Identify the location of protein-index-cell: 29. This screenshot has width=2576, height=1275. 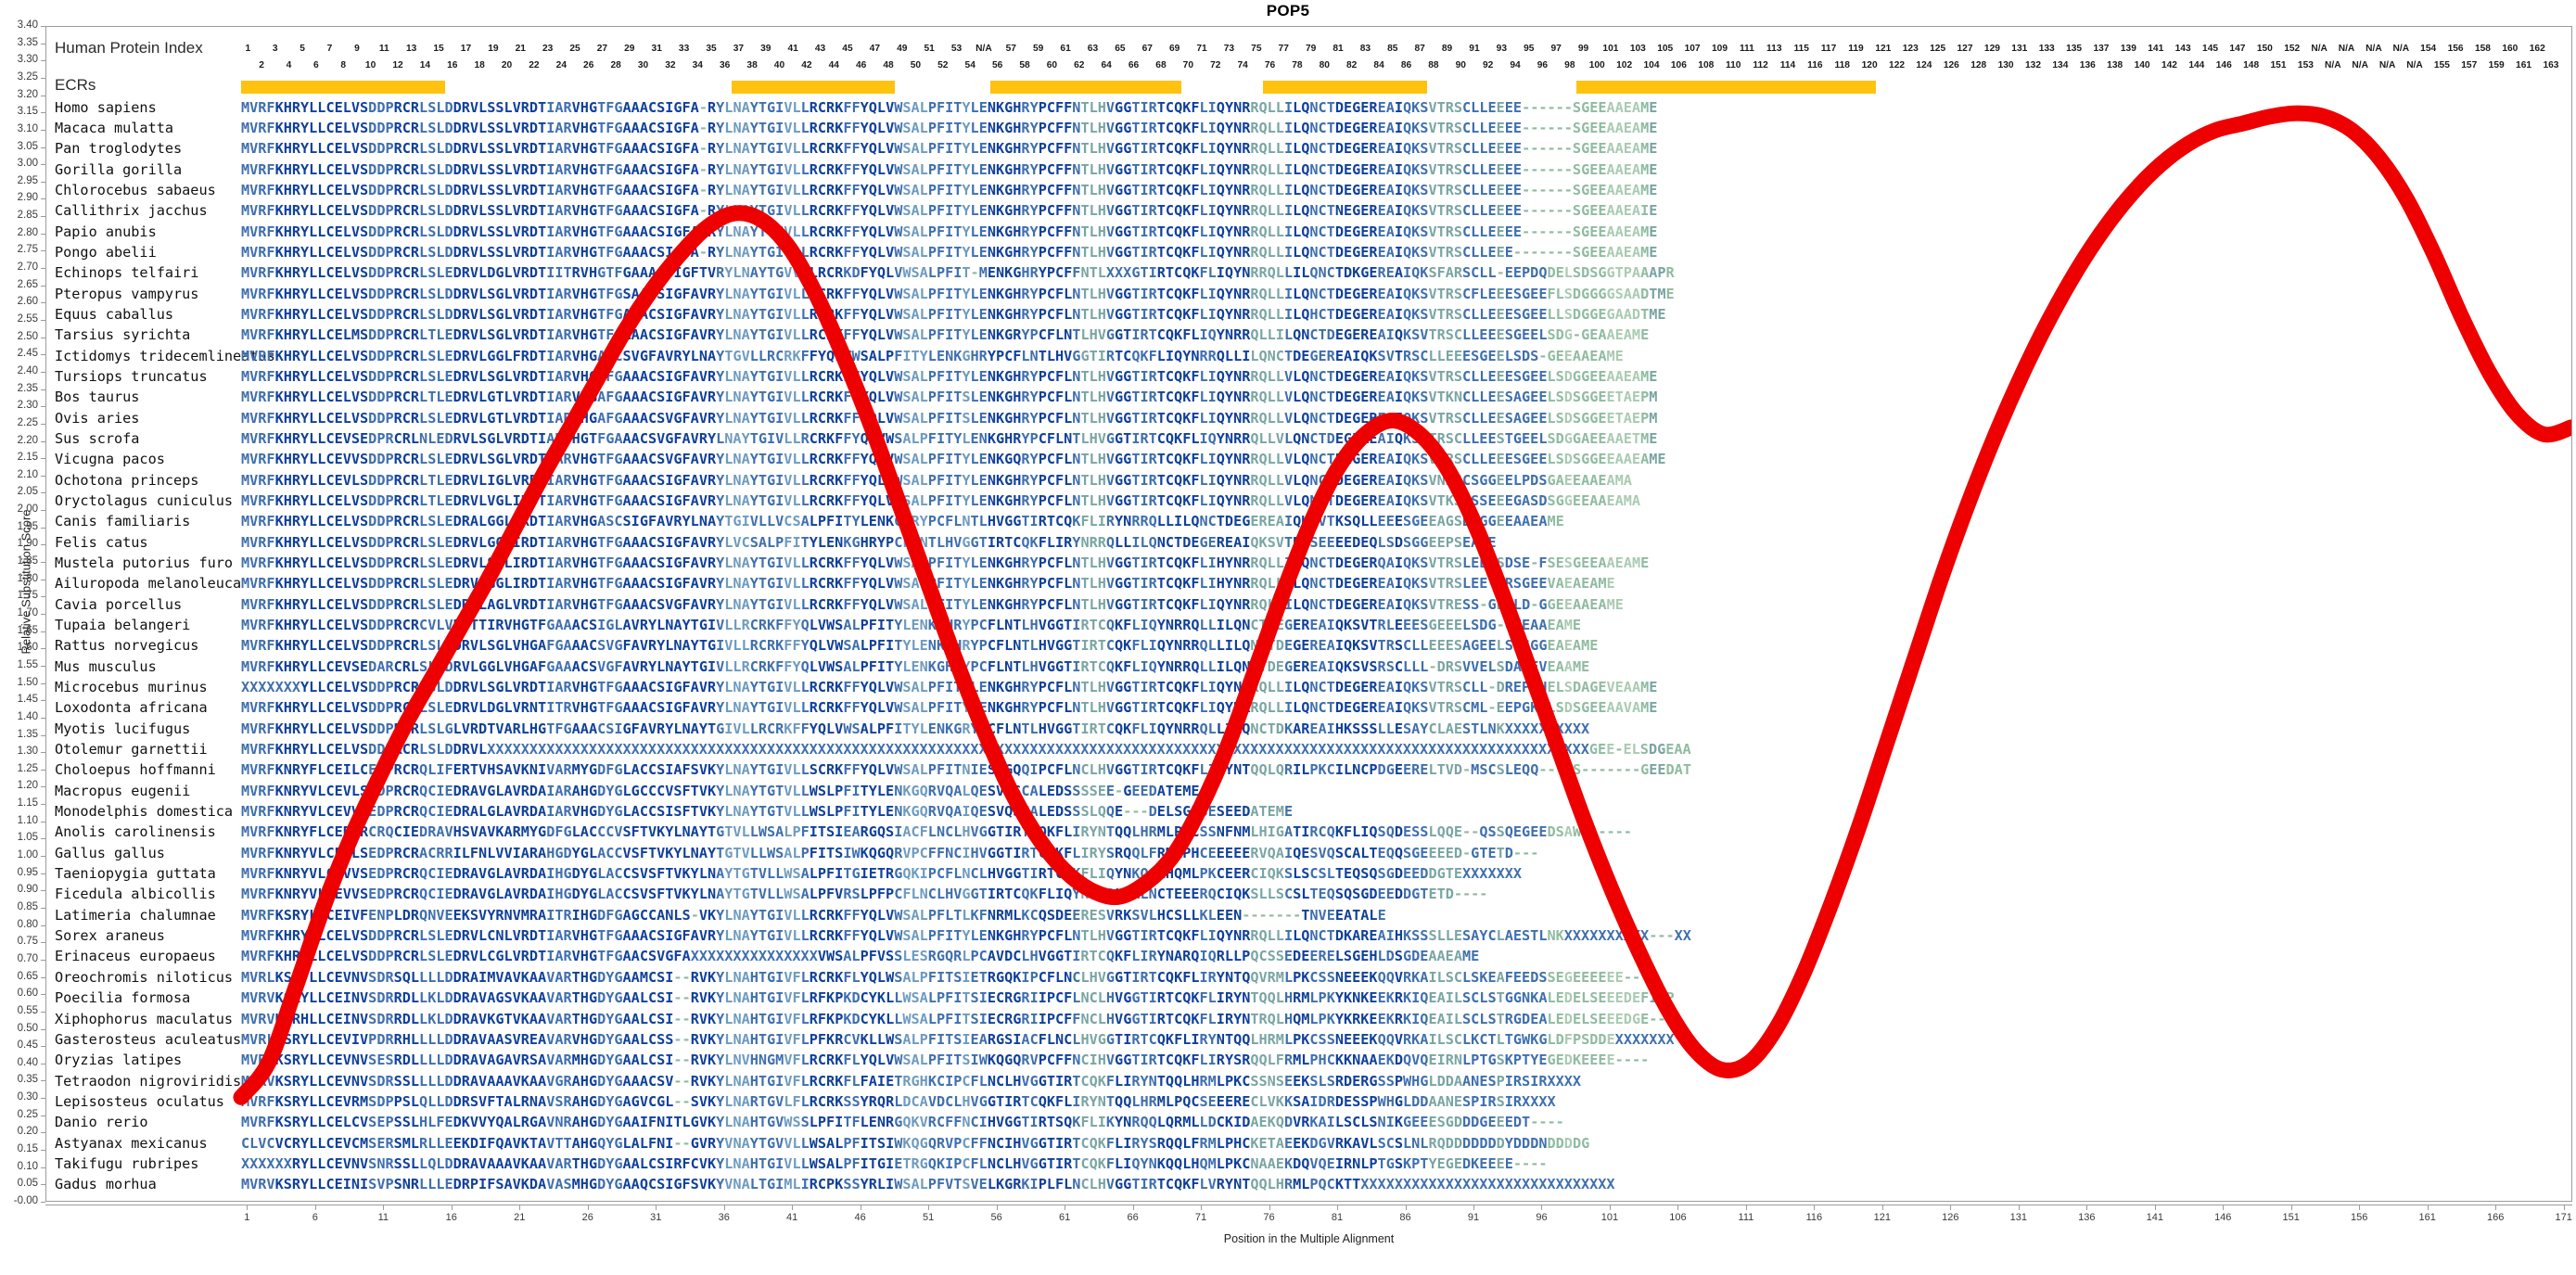
(629, 49).